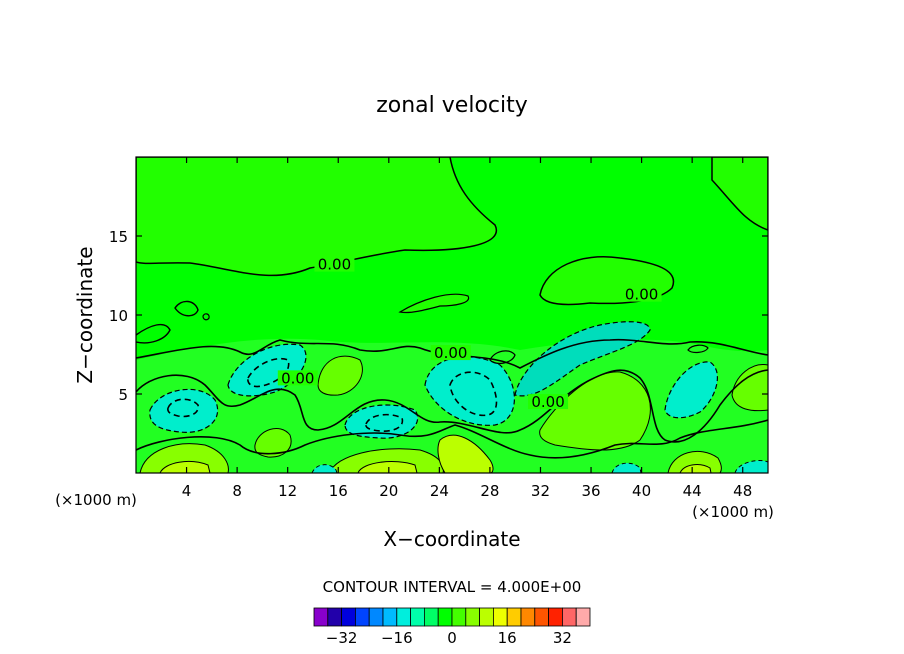 The width and height of the screenshot is (904, 654). Describe the element at coordinates (562, 638) in the screenshot. I see `colorbar-label-4: 32` at that location.